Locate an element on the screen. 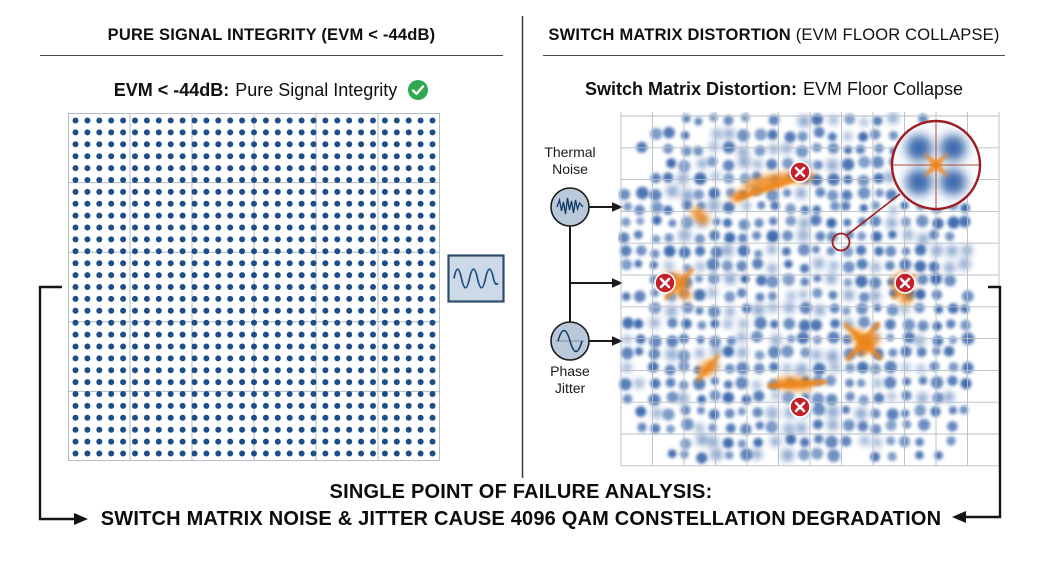 The width and height of the screenshot is (1042, 568). phase-jitter-label: Phase Jitter is located at coordinates (570, 380).